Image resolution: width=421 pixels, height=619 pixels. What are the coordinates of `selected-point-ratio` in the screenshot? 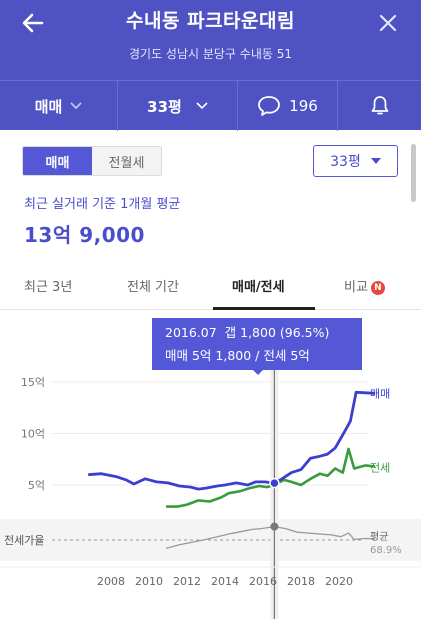 It's located at (274, 526).